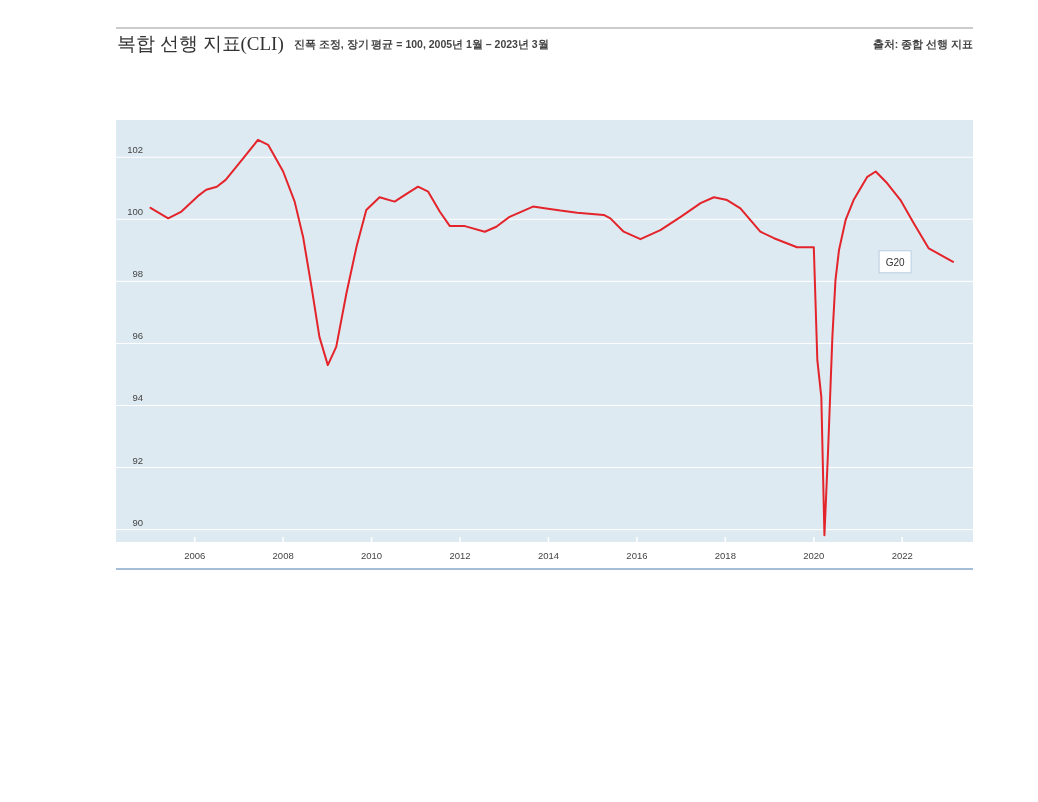 The width and height of the screenshot is (1038, 802). Describe the element at coordinates (135, 212) in the screenshot. I see `y-tick-label: 100` at that location.